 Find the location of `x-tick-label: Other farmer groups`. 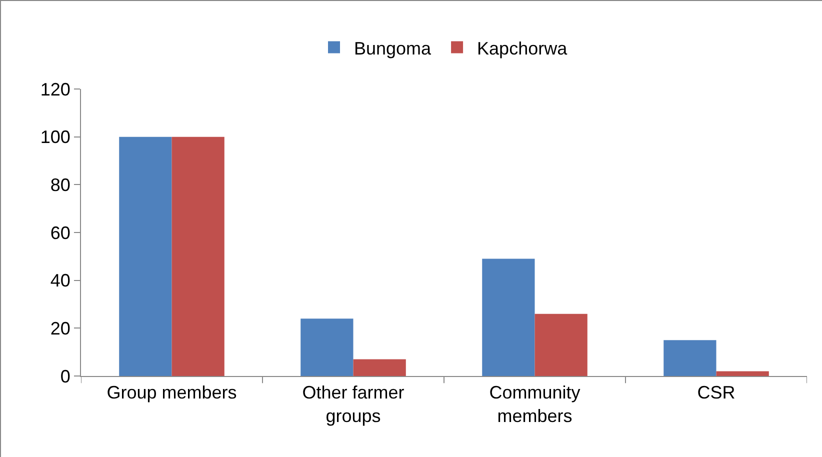

x-tick-label: Other farmer groups is located at coordinates (353, 404).